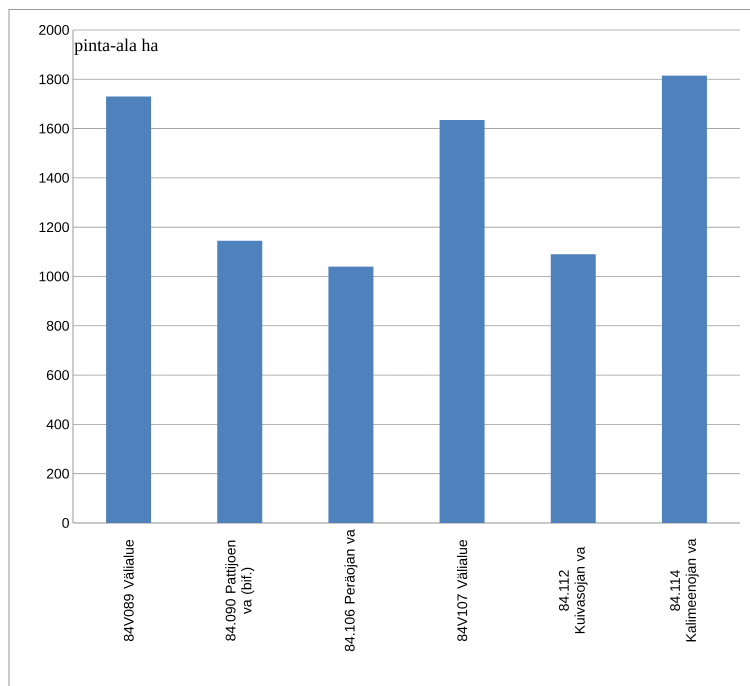 This screenshot has height=686, width=750. Describe the element at coordinates (54, 177) in the screenshot. I see `y-tick-label: 1400` at that location.